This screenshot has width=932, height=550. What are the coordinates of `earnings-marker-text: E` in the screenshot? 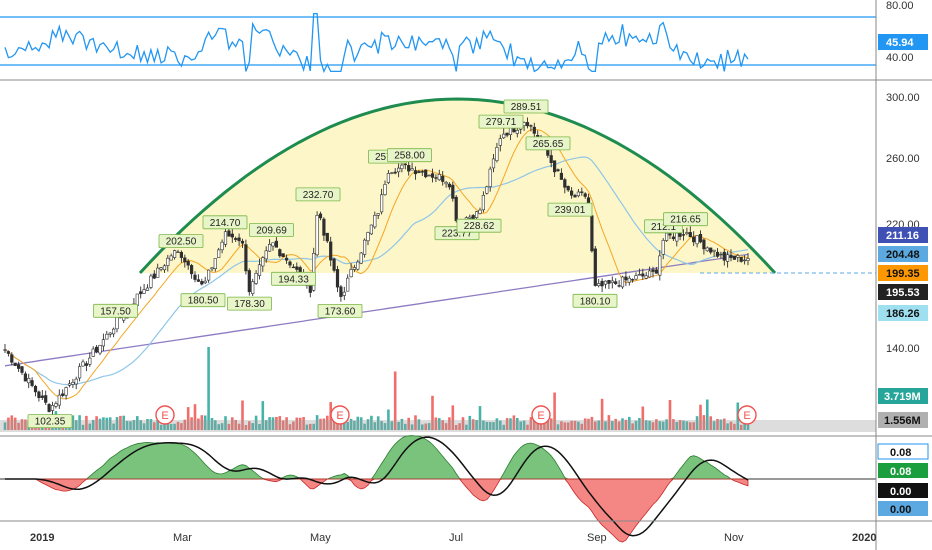 It's located at (339, 416).